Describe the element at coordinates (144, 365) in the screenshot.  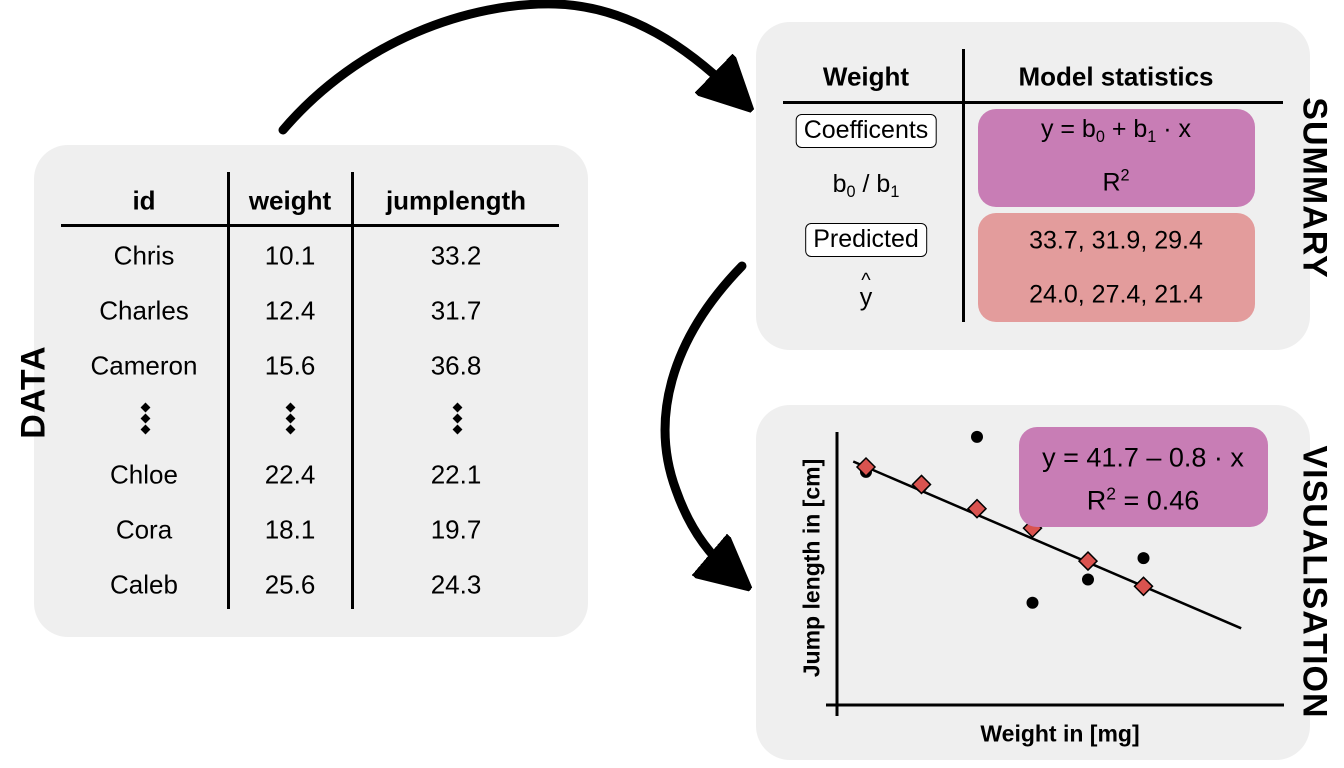
I see `cell-id: Cameron` at that location.